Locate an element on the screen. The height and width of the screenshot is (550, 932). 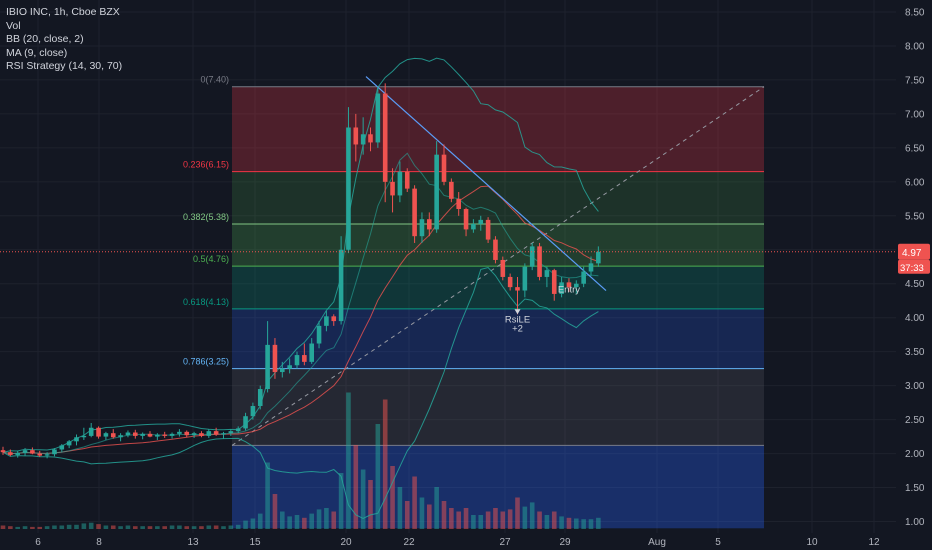
x-tick-label: 20 is located at coordinates (346, 542).